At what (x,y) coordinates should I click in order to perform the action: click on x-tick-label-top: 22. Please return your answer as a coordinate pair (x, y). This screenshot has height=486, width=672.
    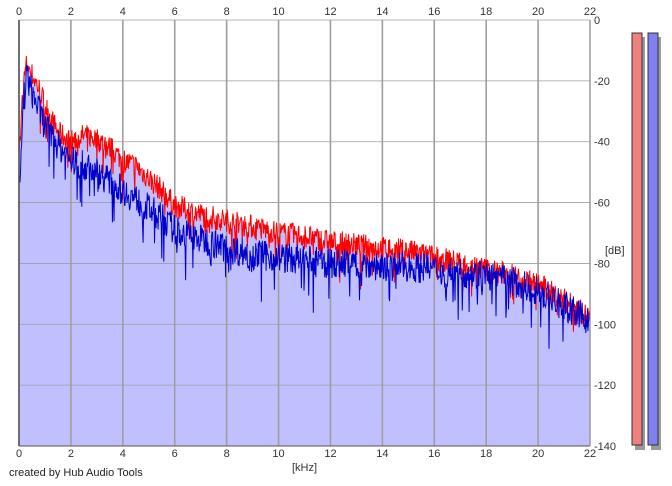
    Looking at the image, I should click on (590, 12).